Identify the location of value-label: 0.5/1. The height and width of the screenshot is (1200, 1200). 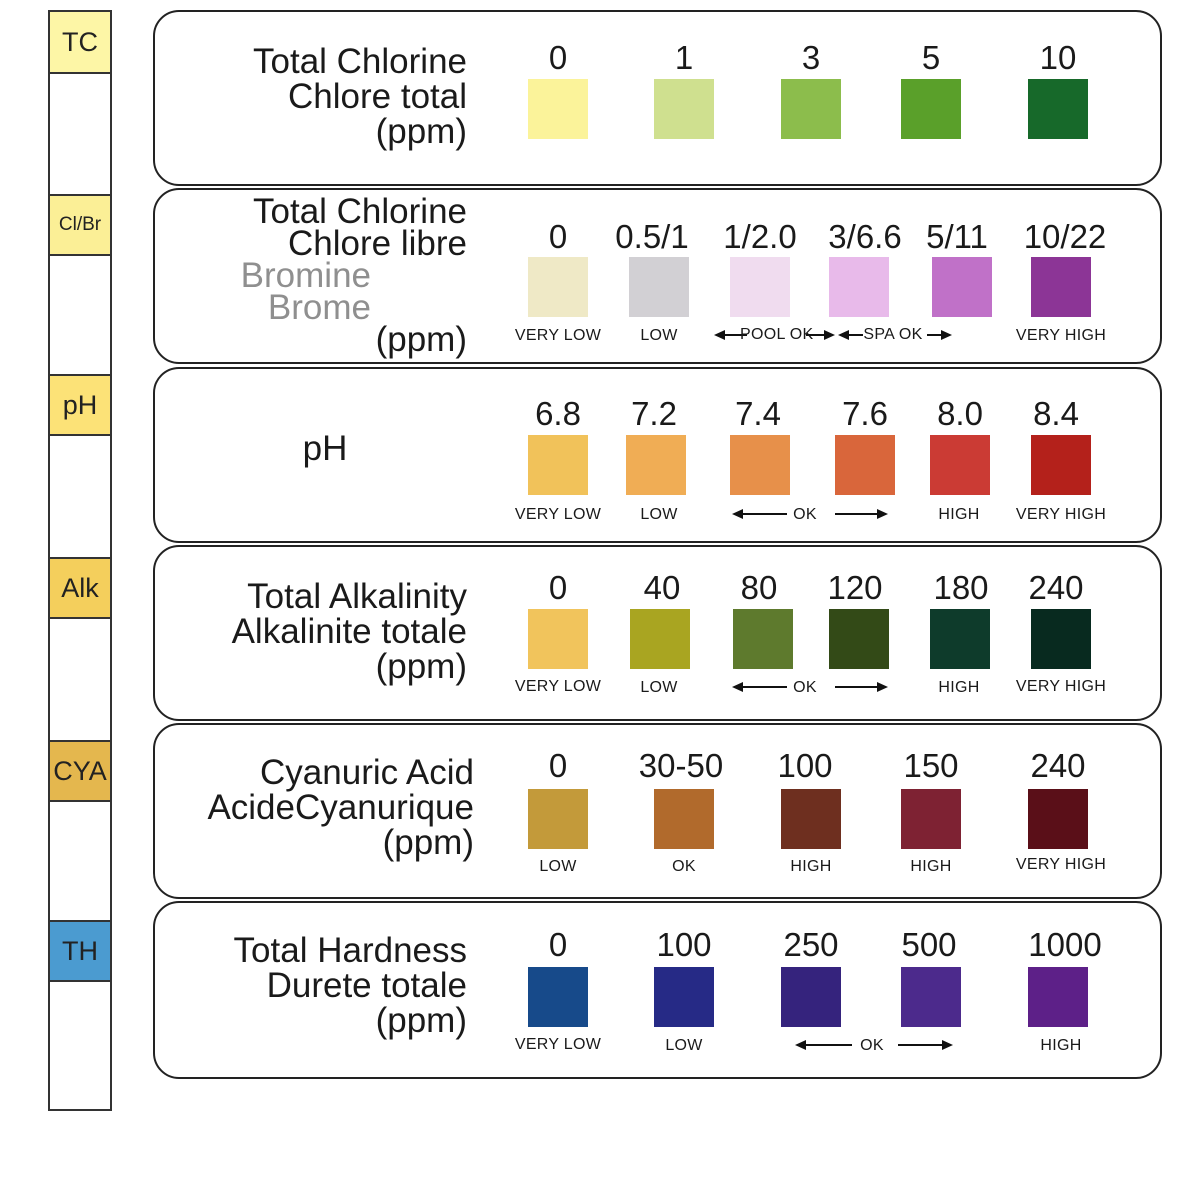
(652, 236).